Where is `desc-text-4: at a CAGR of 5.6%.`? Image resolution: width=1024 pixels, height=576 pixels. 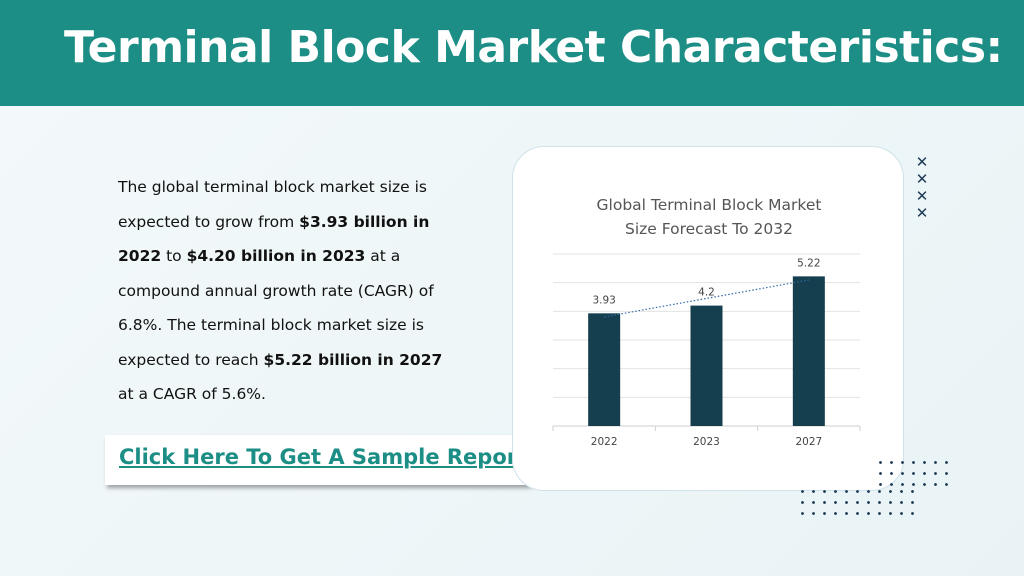 desc-text-4: at a CAGR of 5.6%. is located at coordinates (192, 394).